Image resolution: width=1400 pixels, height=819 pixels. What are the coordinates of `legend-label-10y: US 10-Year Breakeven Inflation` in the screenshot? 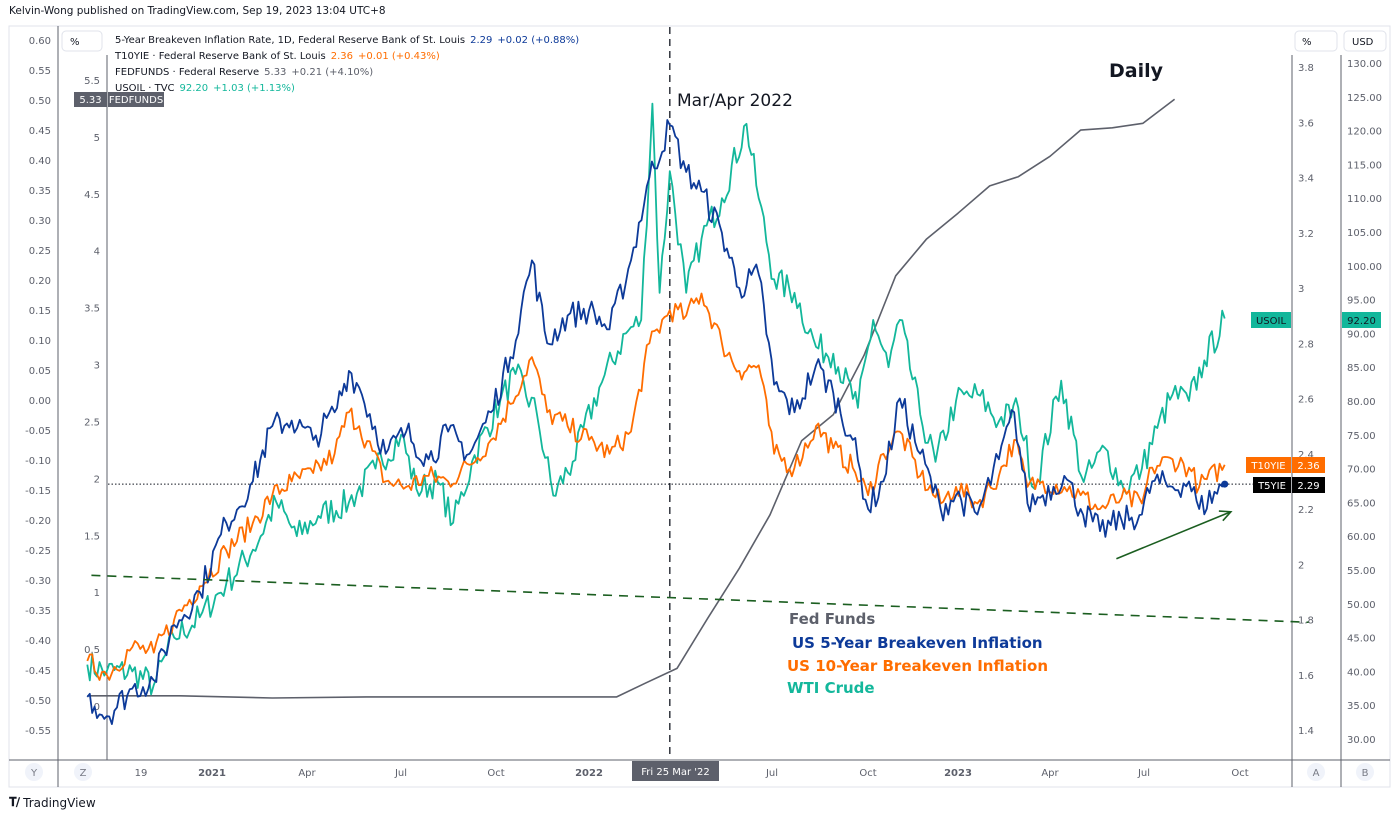 It's located at (917, 666).